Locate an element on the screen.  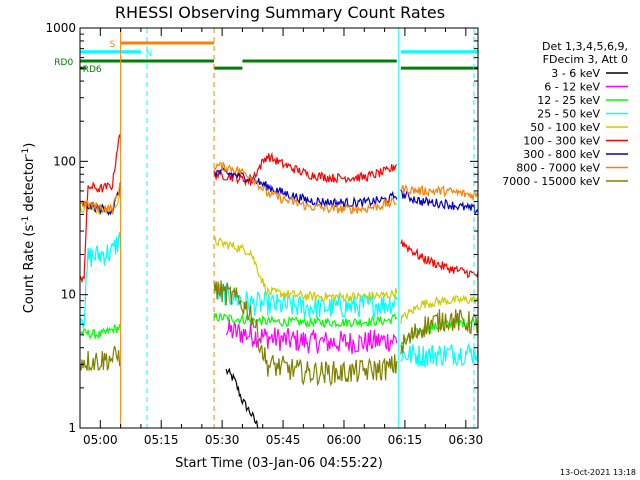
y-tick-label-2: 100 is located at coordinates (64, 161).